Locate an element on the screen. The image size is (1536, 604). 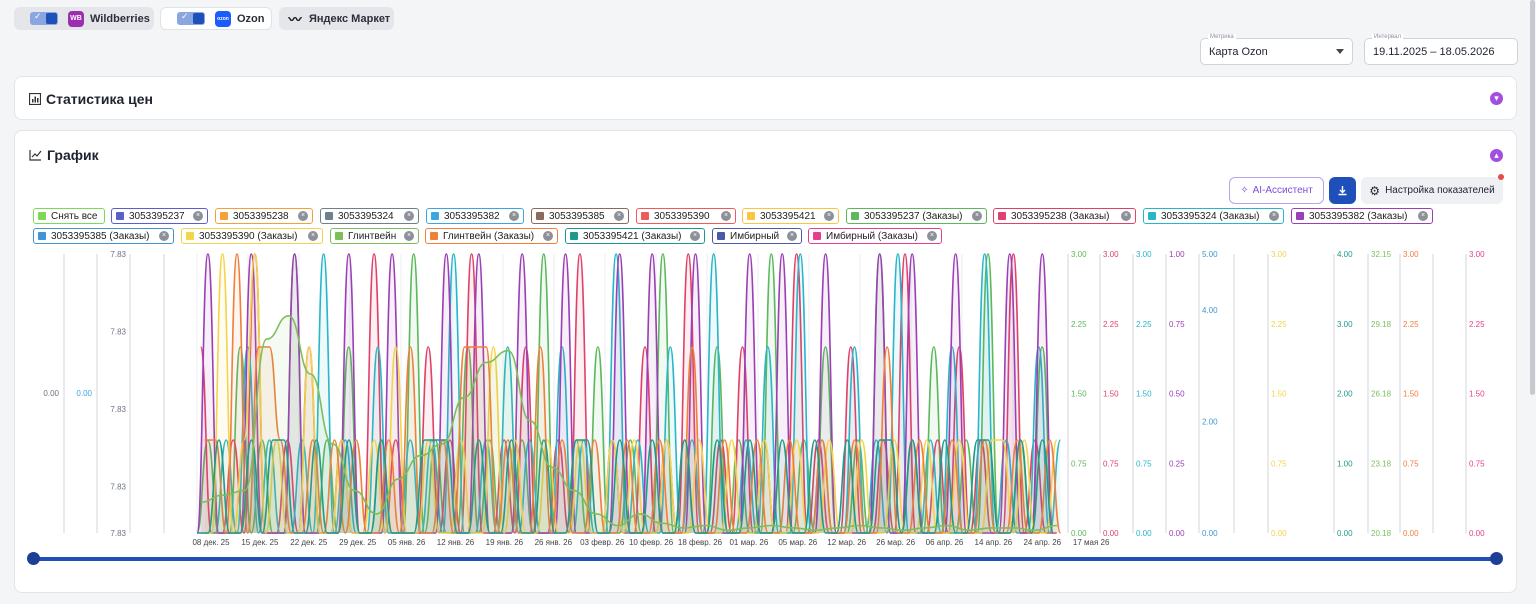
legend-label: 3053395324 (Заказы) is located at coordinates (1210, 216).